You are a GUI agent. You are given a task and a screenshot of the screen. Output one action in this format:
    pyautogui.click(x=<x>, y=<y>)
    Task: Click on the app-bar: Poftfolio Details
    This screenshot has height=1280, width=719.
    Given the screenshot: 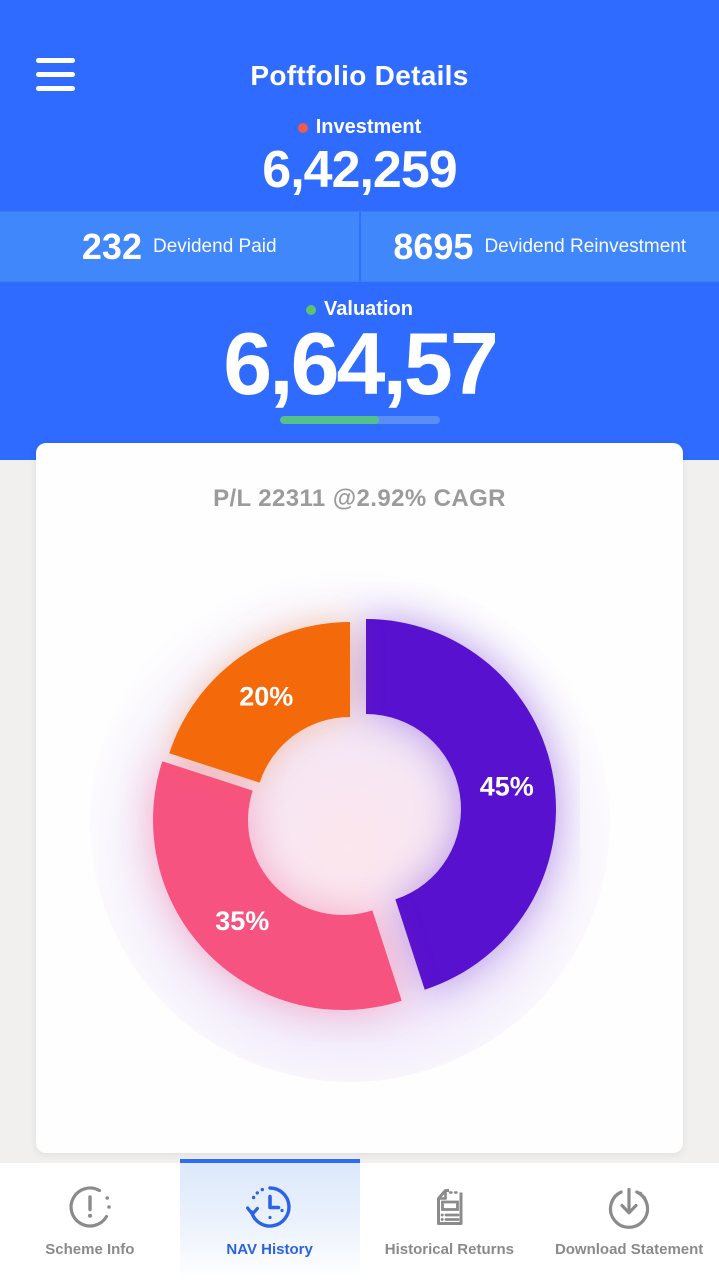 What is the action you would take?
    pyautogui.click(x=359, y=46)
    